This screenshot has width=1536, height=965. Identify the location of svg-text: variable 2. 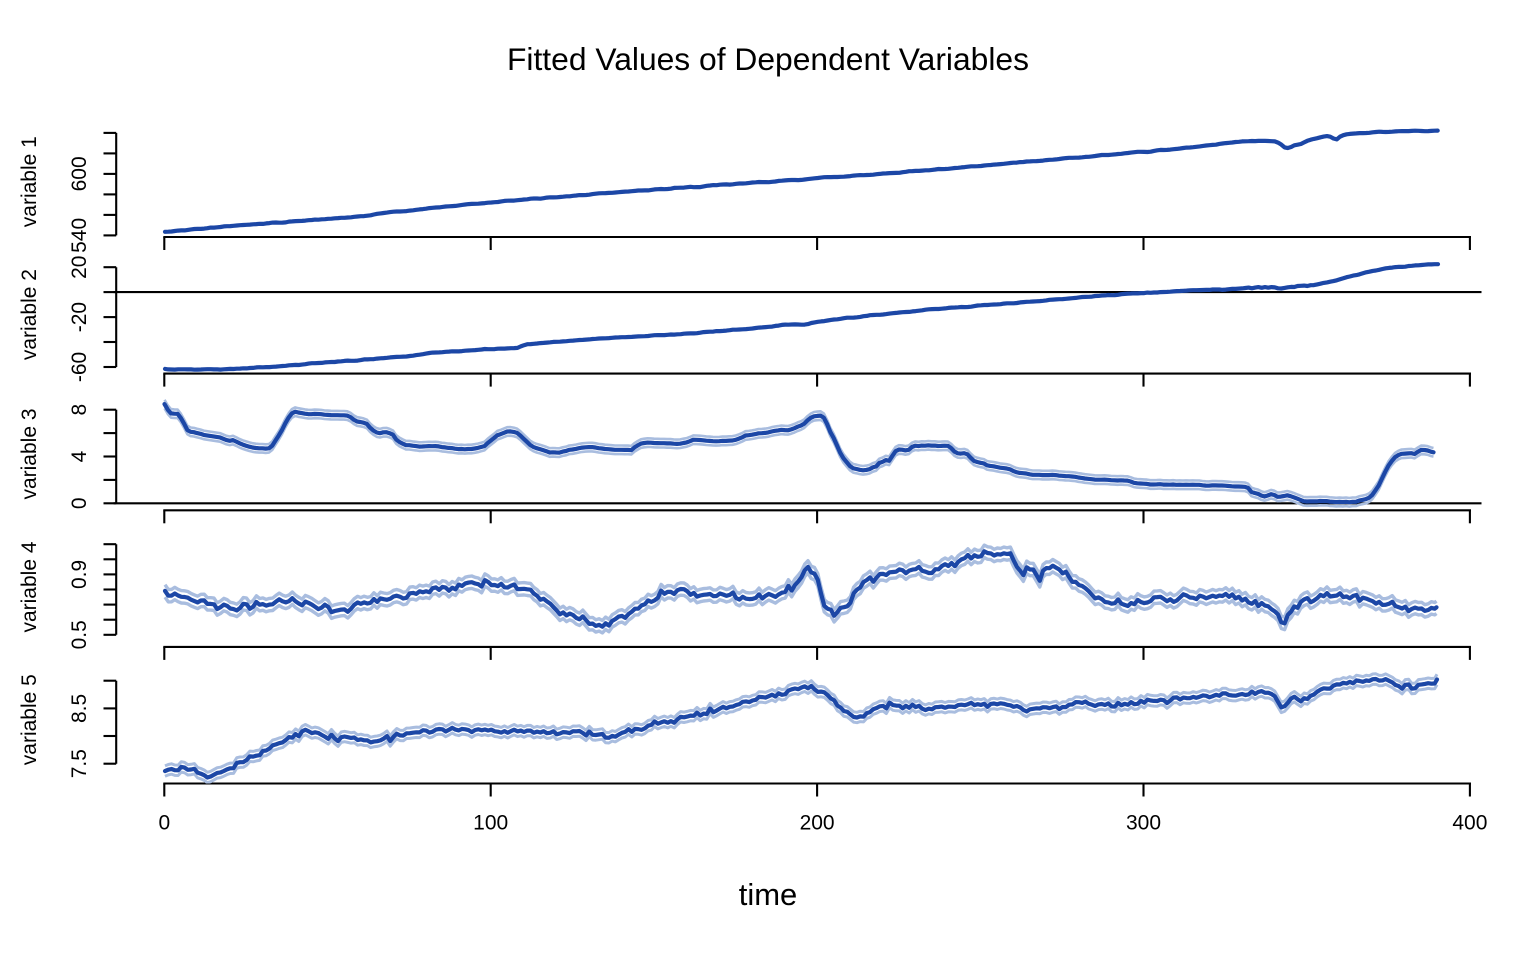
(29, 314).